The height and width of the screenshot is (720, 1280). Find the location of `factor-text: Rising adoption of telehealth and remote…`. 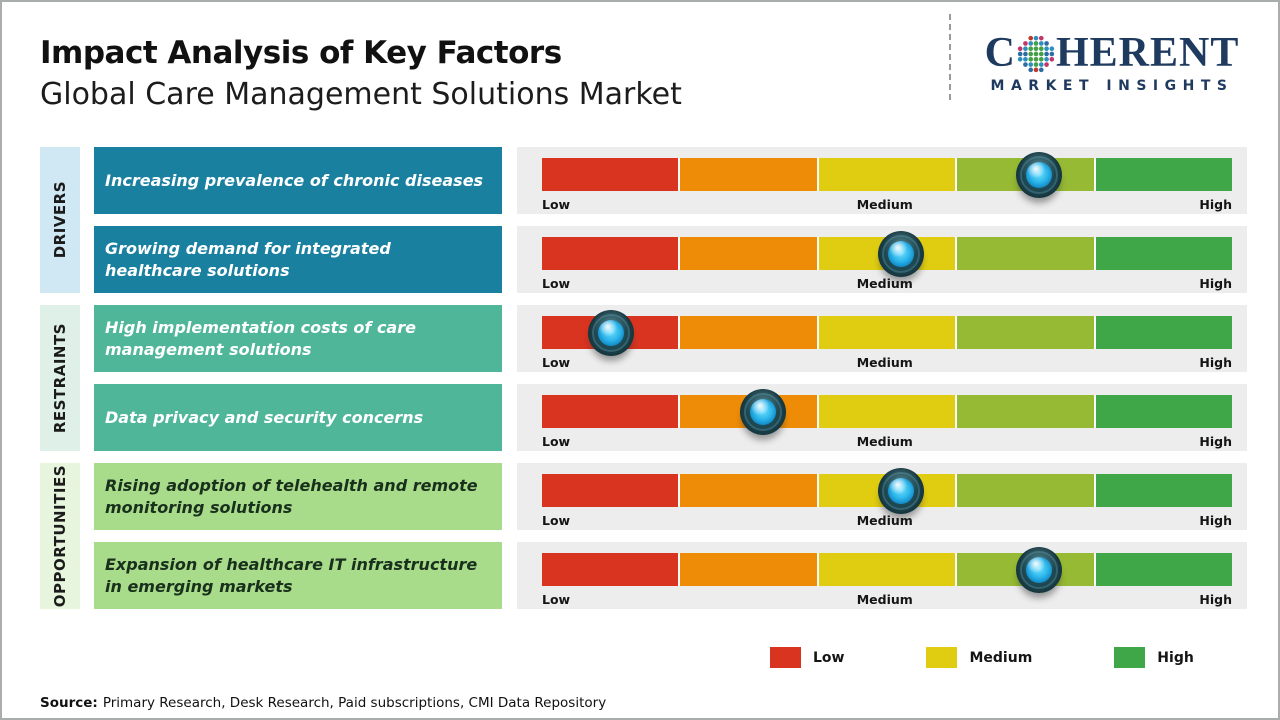

factor-text: Rising adoption of telehealth and remote… is located at coordinates (291, 496).